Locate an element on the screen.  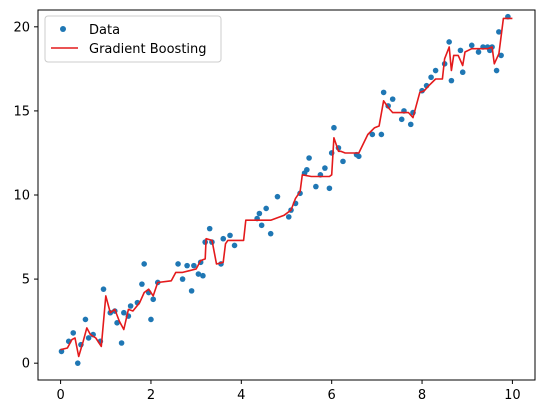
y-axis-ticks: 0 5 10 15 20 is located at coordinates (25, 196).